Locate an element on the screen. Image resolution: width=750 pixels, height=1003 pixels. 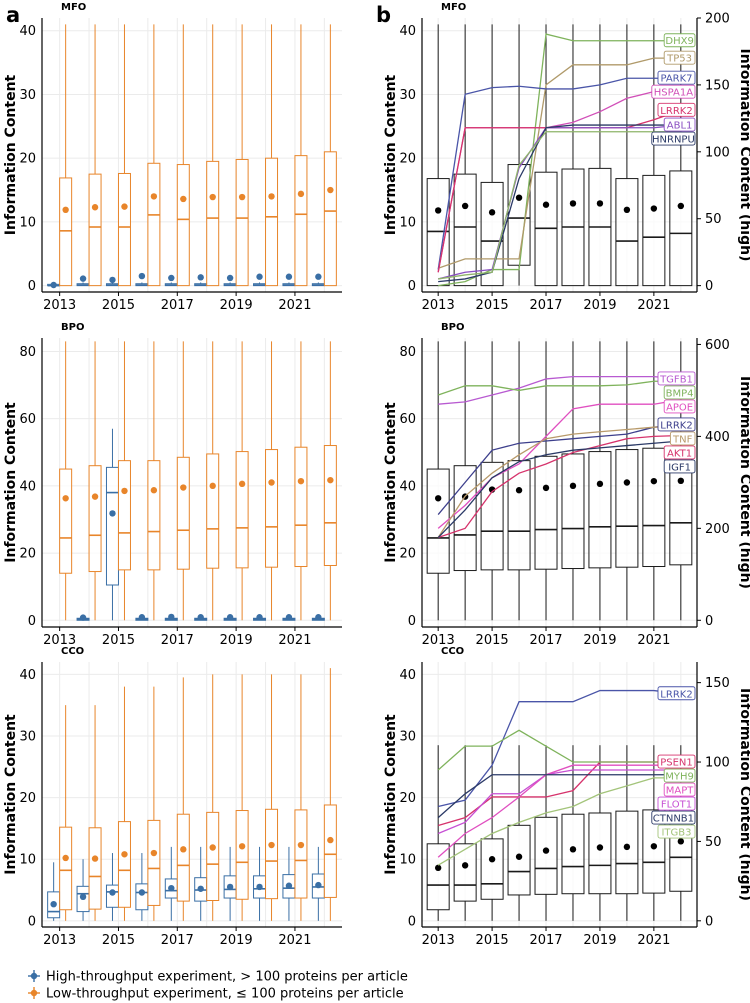
x-tick-label: 2013 is located at coordinates (438, 940).